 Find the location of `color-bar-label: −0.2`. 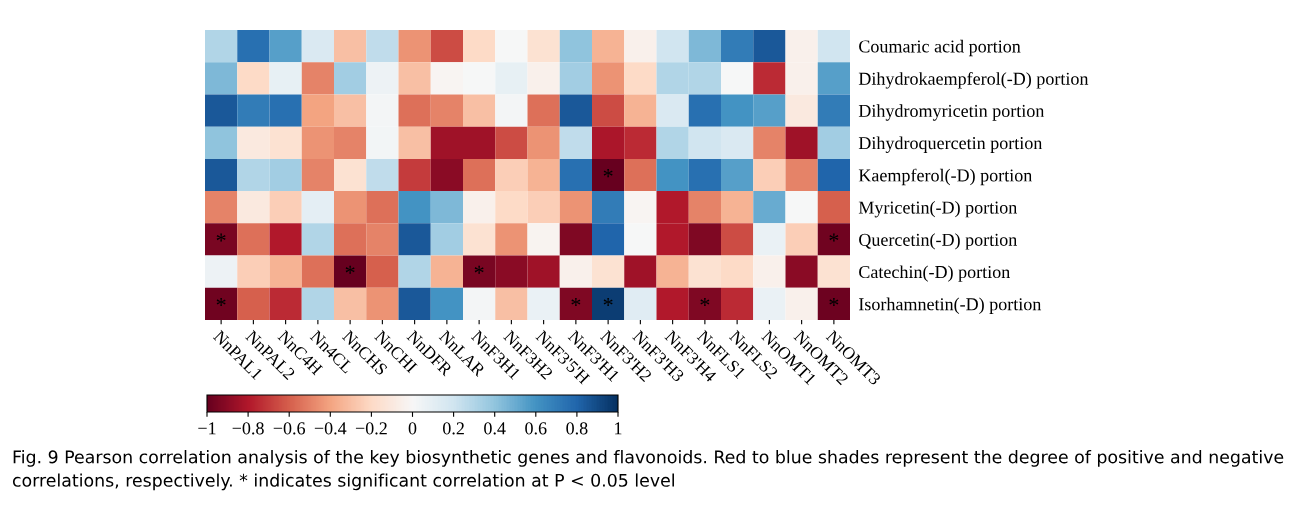

color-bar-label: −0.2 is located at coordinates (371, 428).